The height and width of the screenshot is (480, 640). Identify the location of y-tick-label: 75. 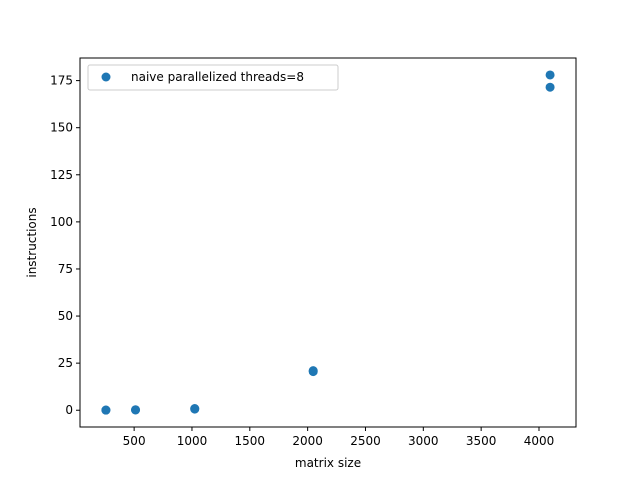
(65, 269).